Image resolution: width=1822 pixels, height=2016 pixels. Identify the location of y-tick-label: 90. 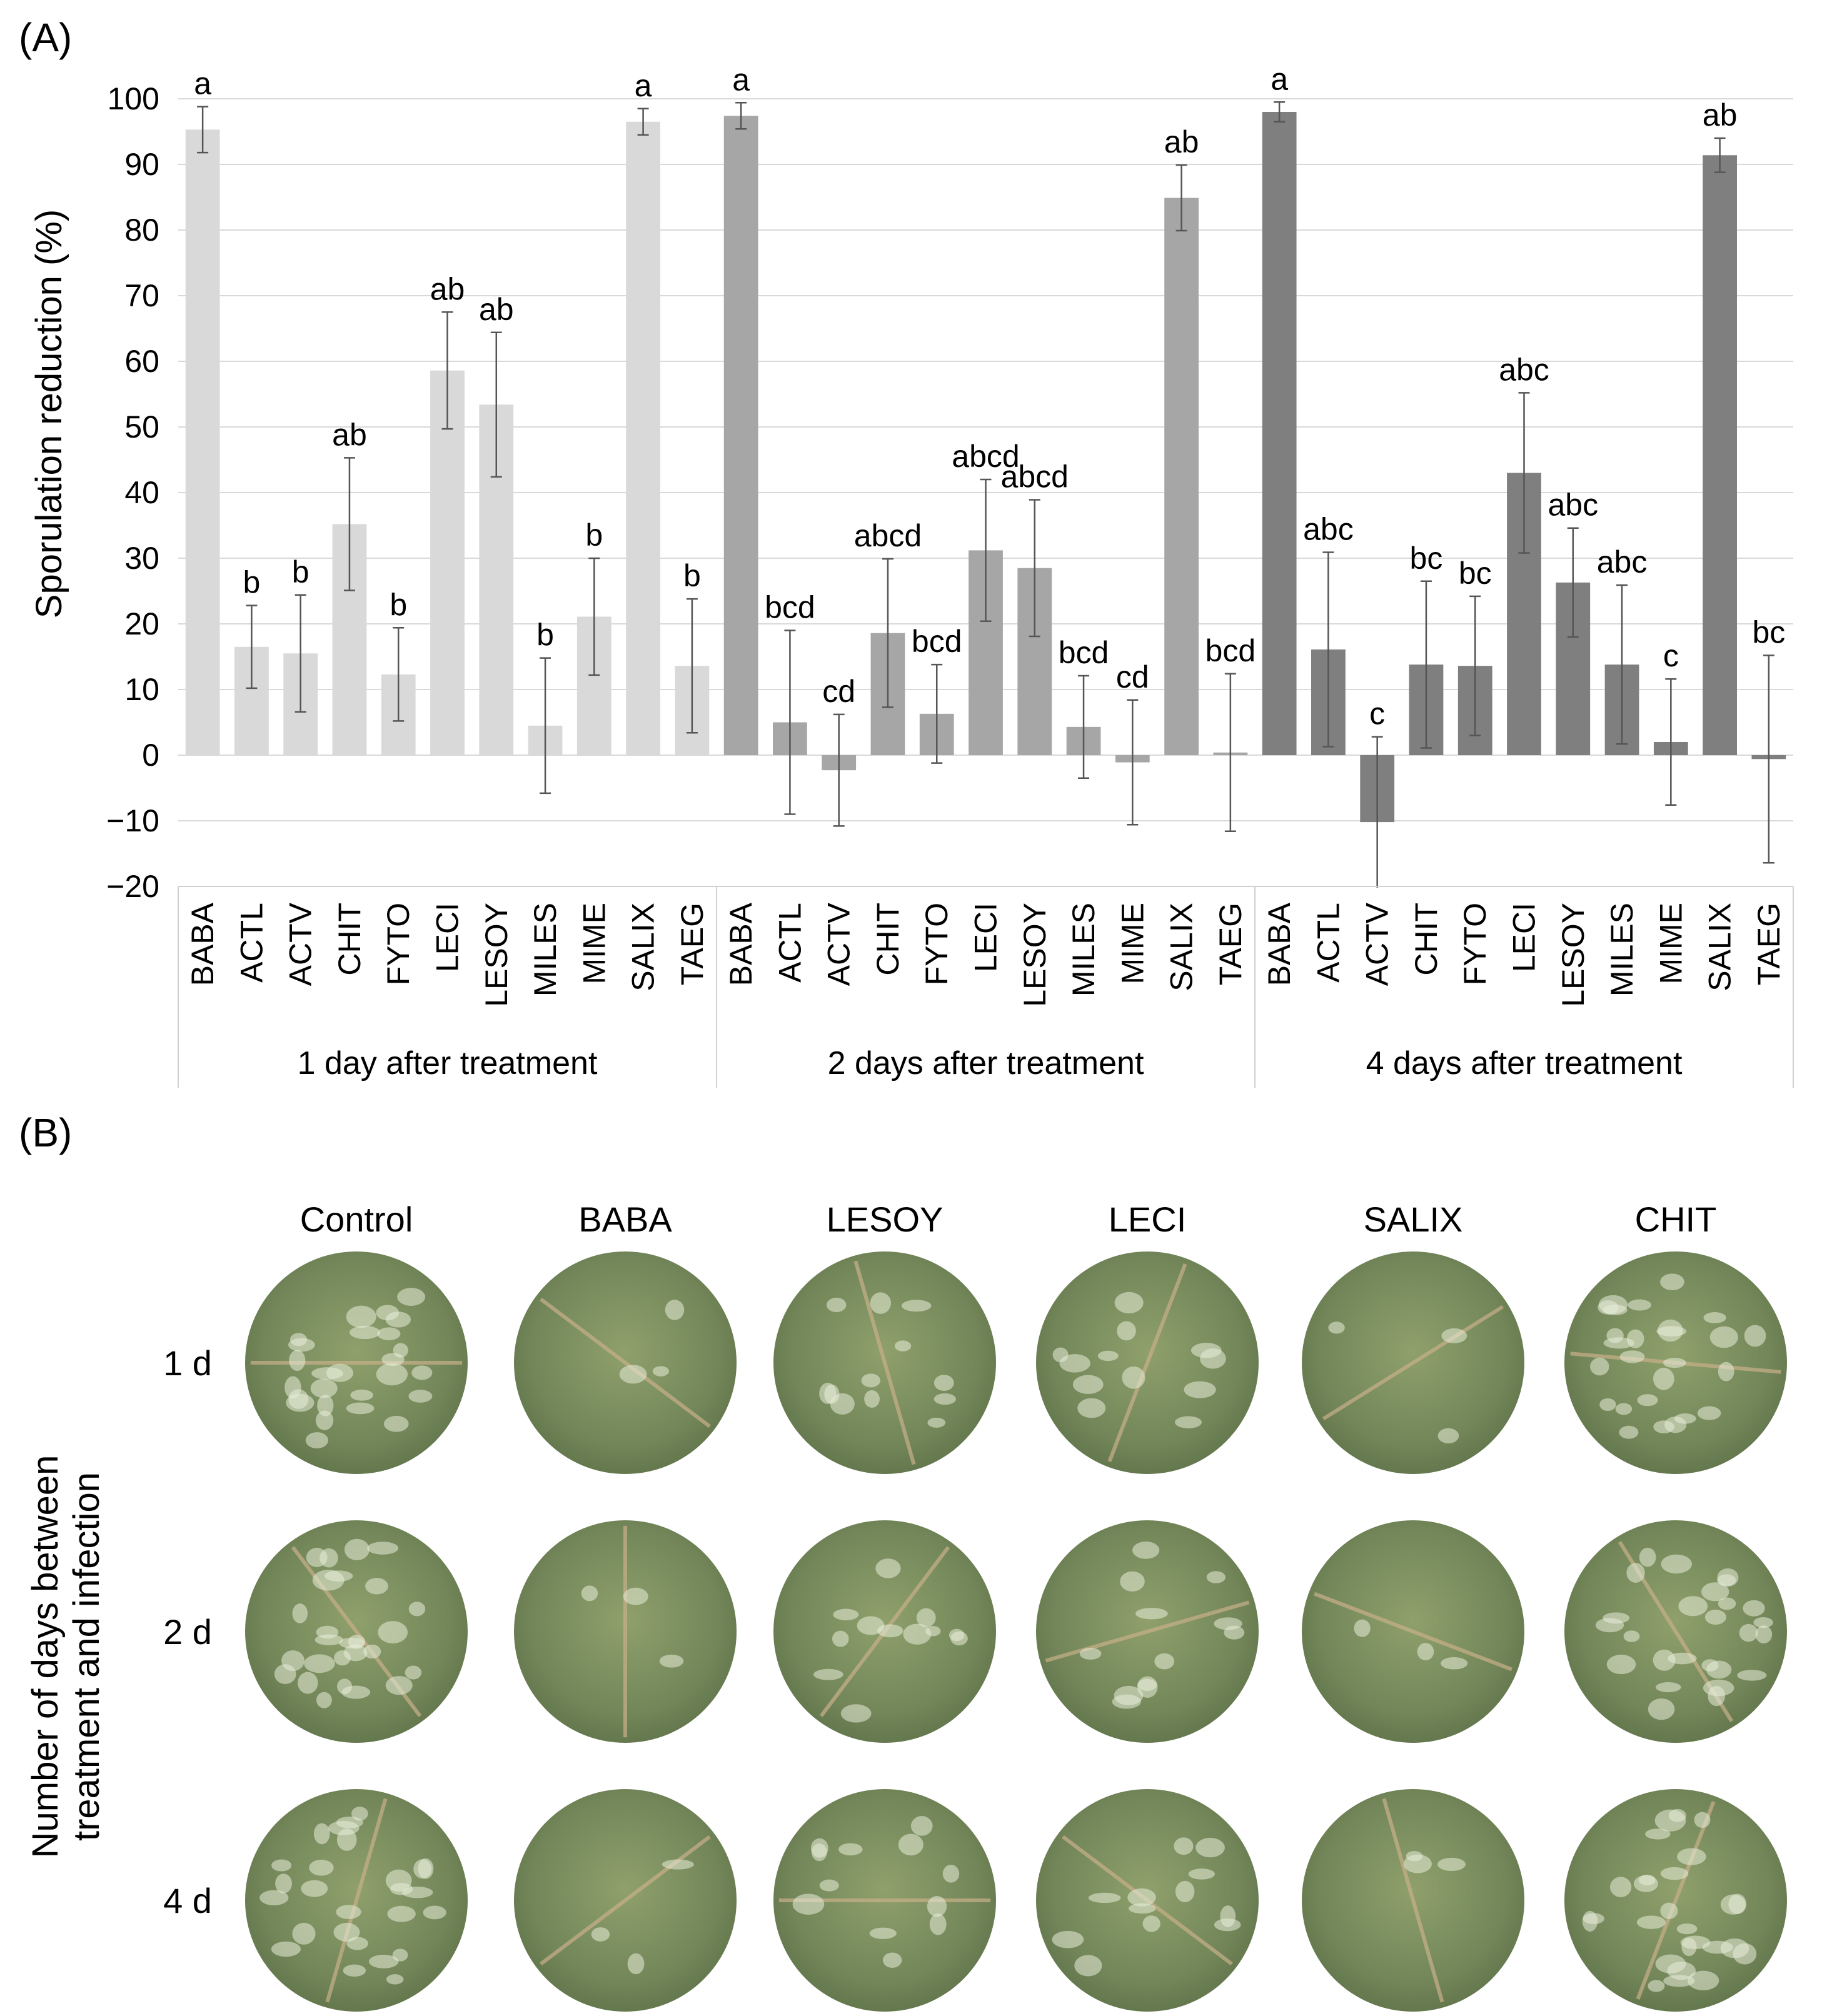
(141, 164).